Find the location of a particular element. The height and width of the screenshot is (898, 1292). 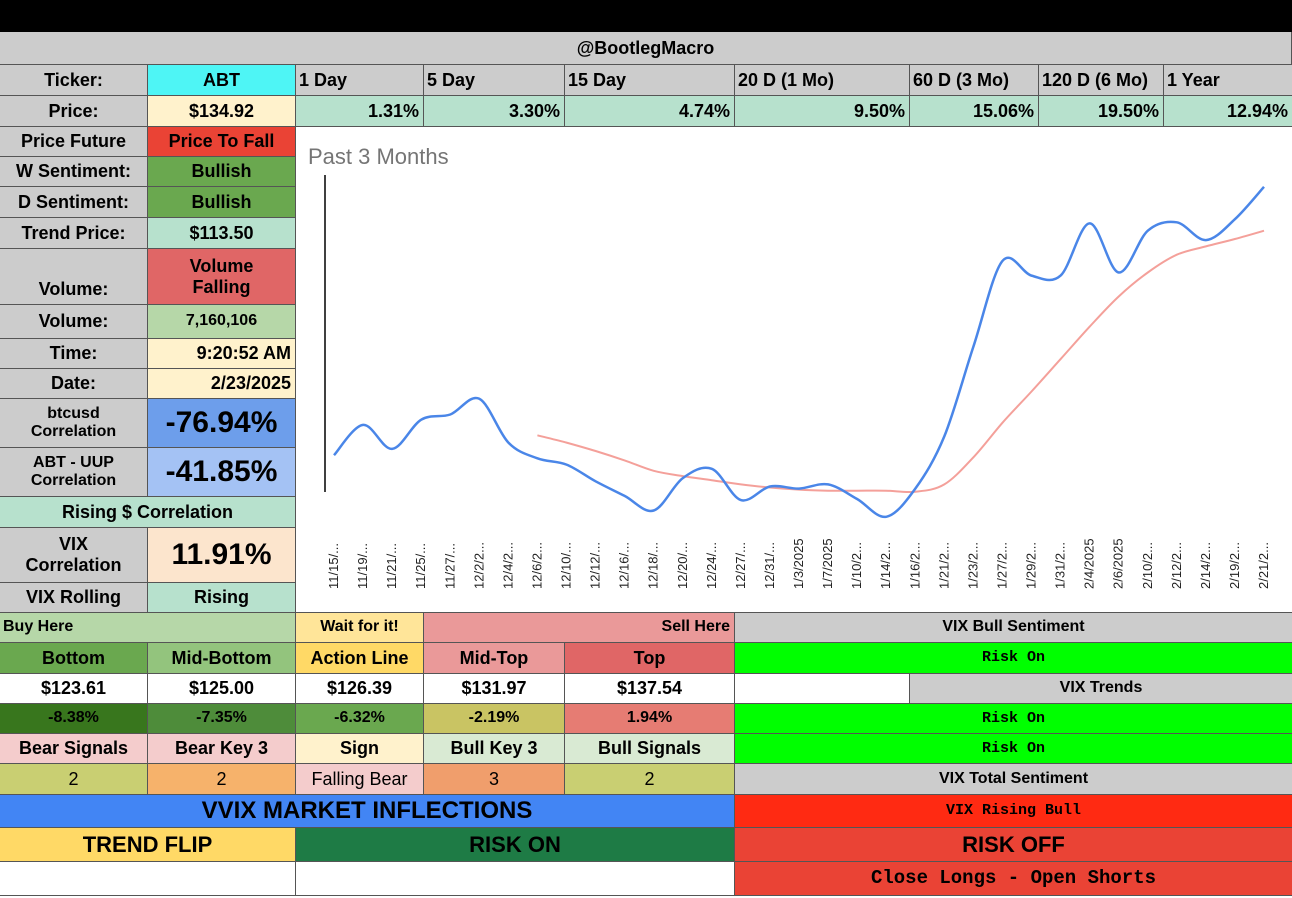

mid-top-header: Mid-Top is located at coordinates (494, 658).